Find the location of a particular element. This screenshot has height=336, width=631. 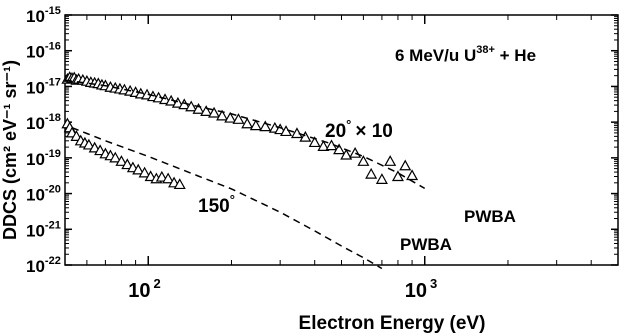

y-tick-label: 10-22 is located at coordinates (43, 265).